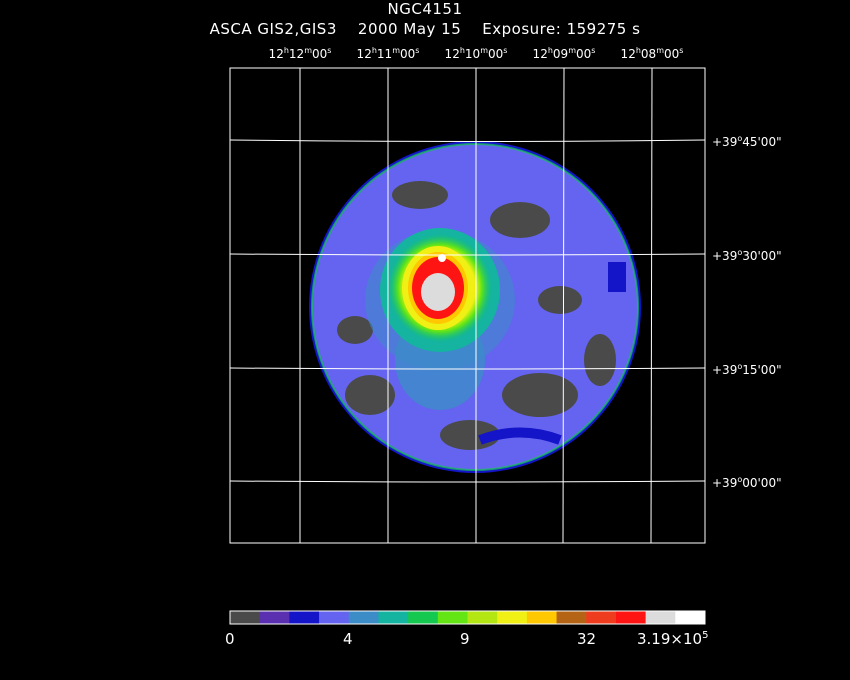  Describe the element at coordinates (348, 639) in the screenshot. I see `colorbar-tick-label: 4` at that location.